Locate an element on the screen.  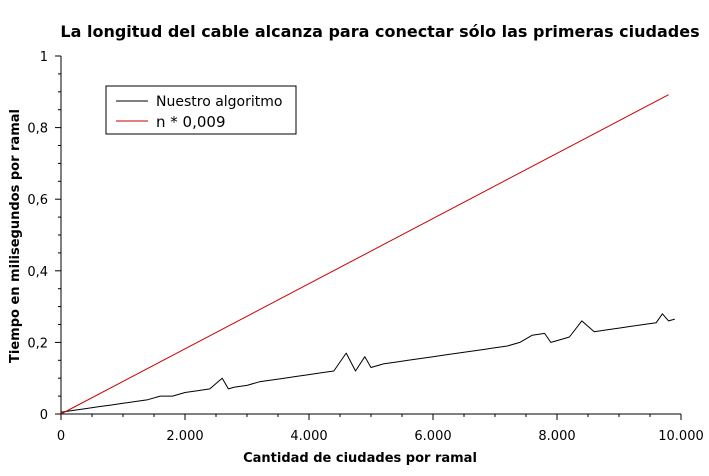
y-tick-label: 1 is located at coordinates (44, 57).